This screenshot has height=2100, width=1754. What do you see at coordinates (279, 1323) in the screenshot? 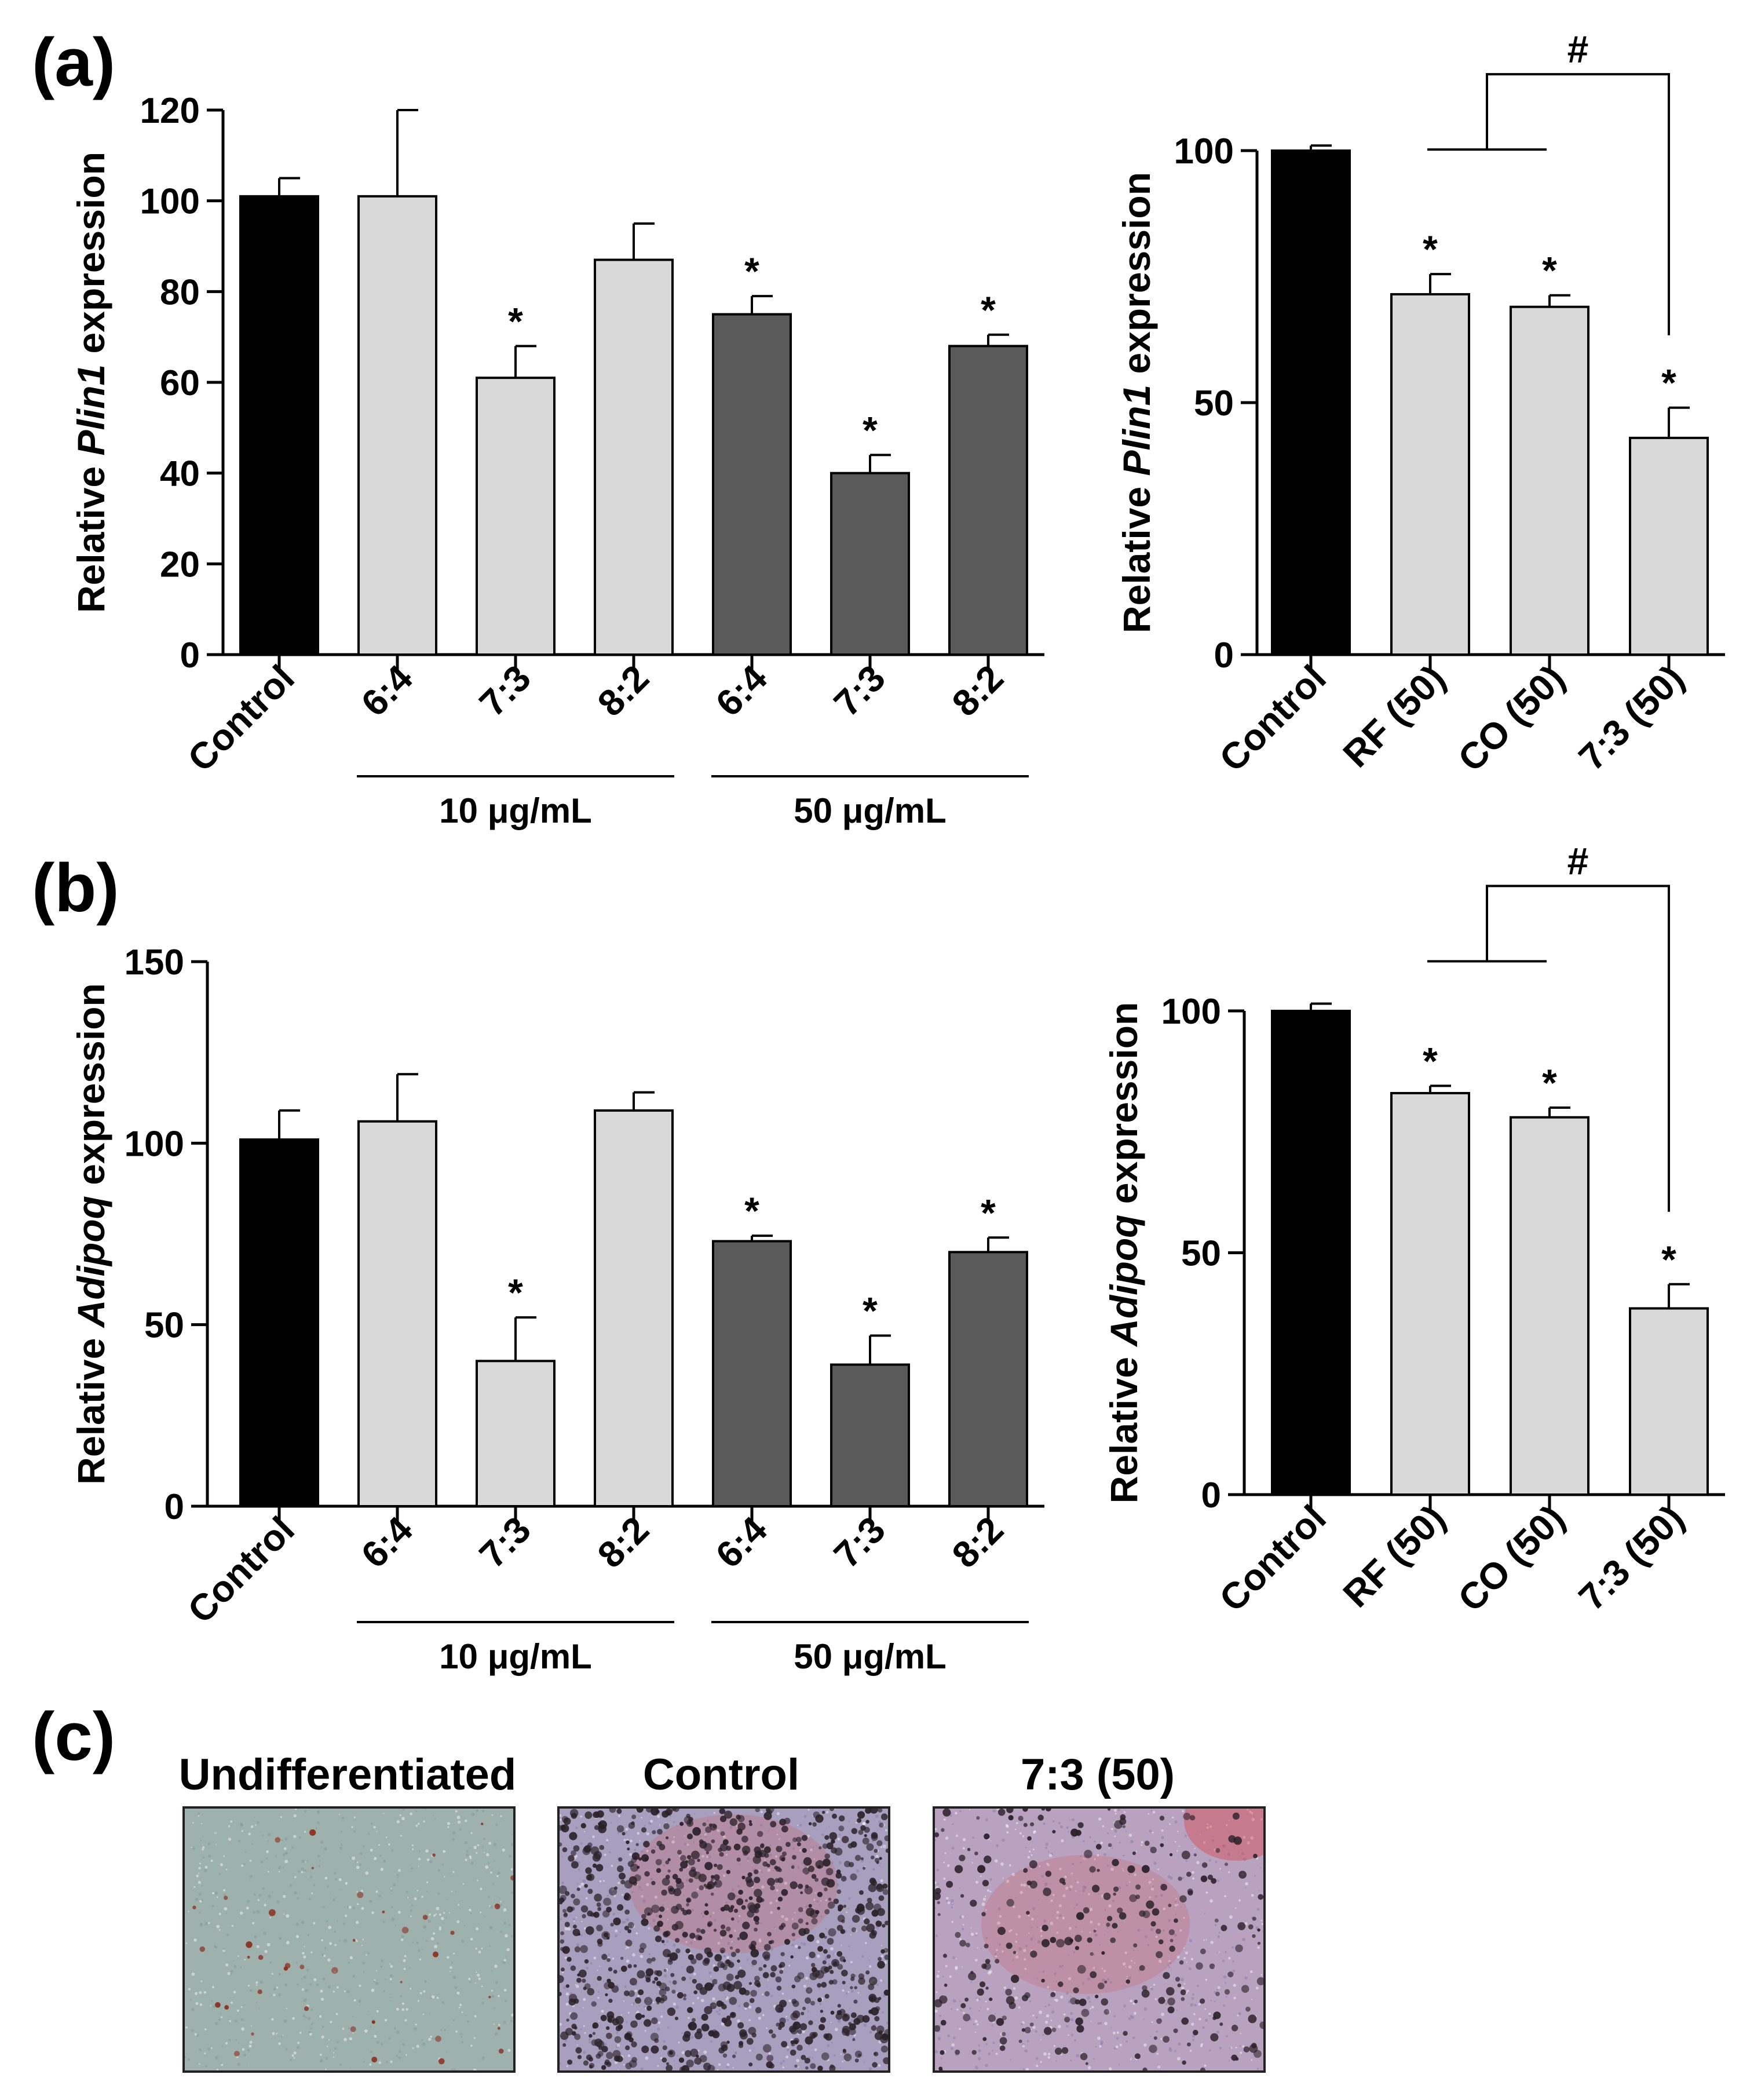
I see `bar` at bounding box center [279, 1323].